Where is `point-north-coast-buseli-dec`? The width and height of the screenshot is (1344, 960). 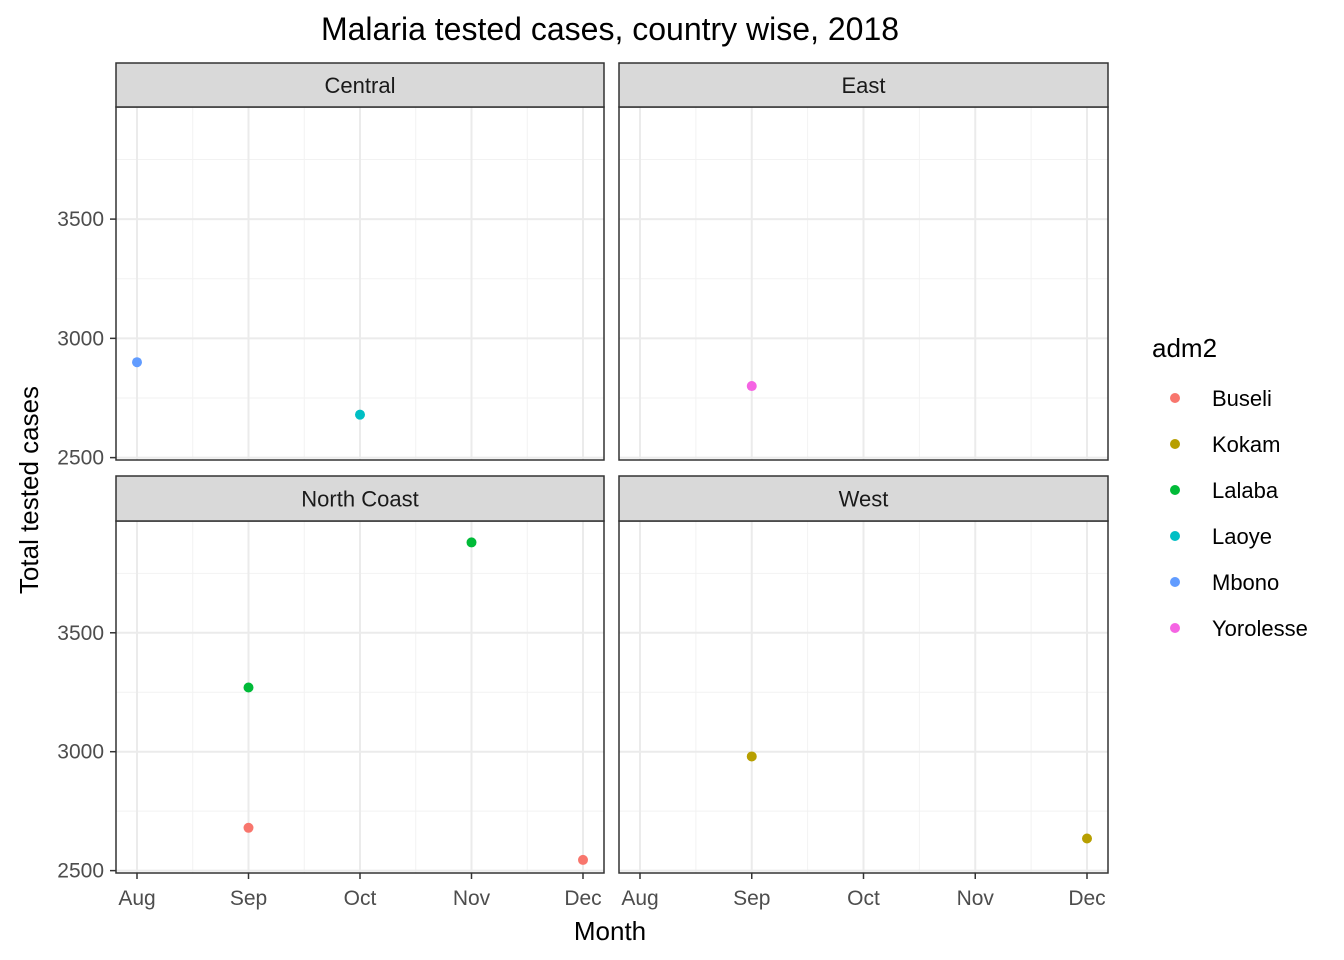 point-north-coast-buseli-dec is located at coordinates (583, 859).